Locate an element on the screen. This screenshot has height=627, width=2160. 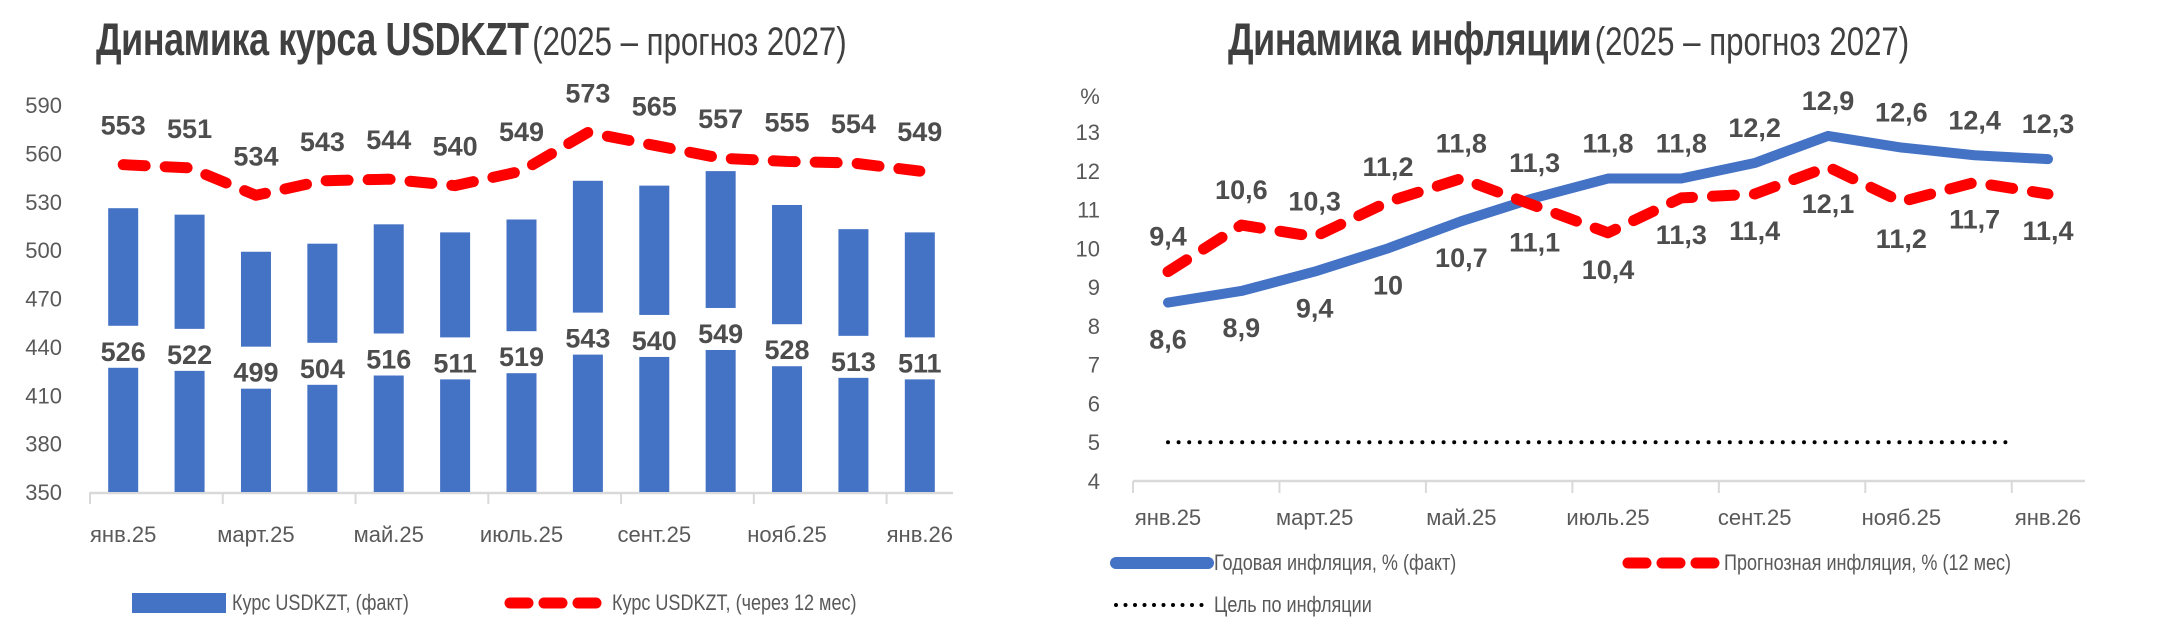
y-tick-label: 13 is located at coordinates (1088, 132).